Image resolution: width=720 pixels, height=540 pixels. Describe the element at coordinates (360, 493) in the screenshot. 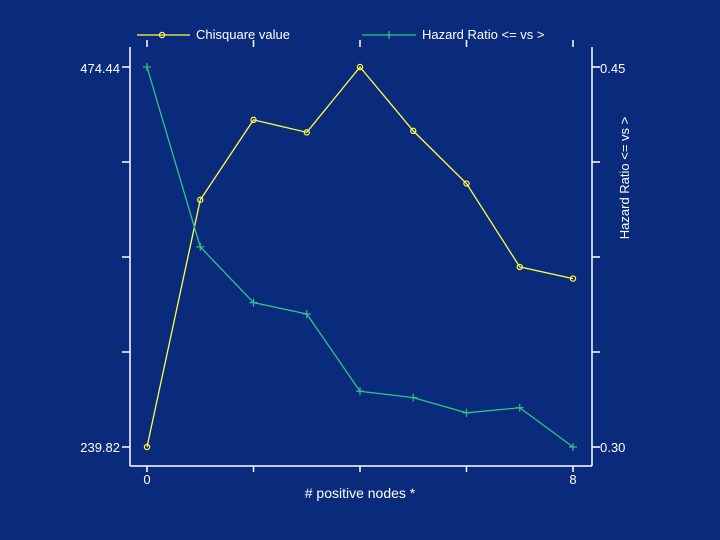

I see `x-axis-label: # positive nodes *` at that location.